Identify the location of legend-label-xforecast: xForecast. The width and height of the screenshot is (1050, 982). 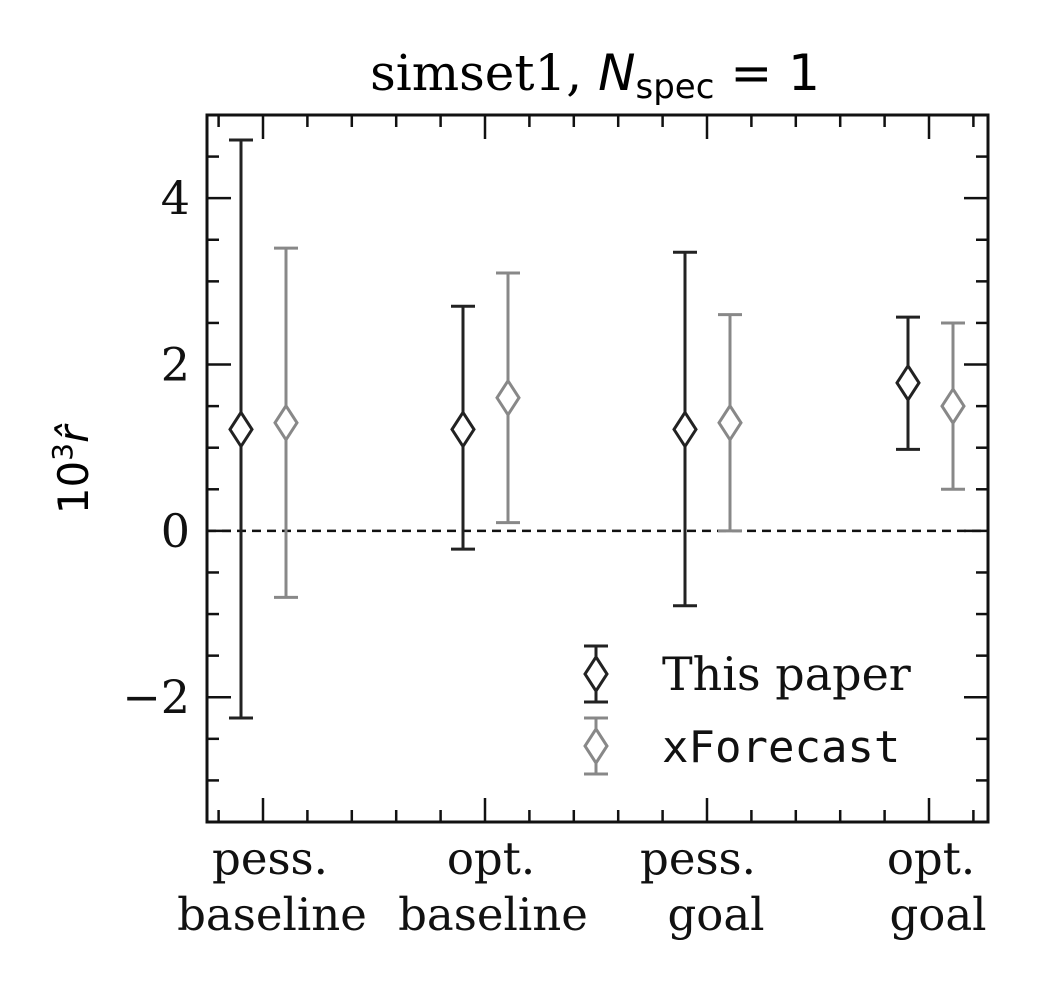
(781, 747).